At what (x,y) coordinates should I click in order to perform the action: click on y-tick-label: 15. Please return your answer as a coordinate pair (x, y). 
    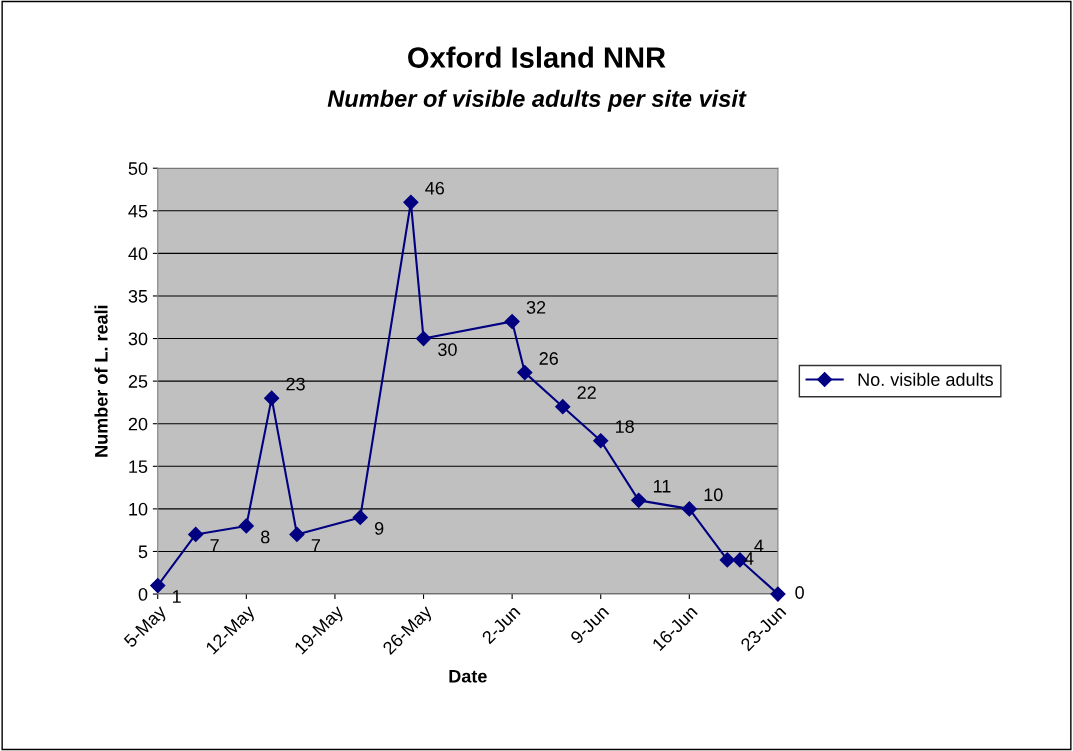
    Looking at the image, I should click on (138, 467).